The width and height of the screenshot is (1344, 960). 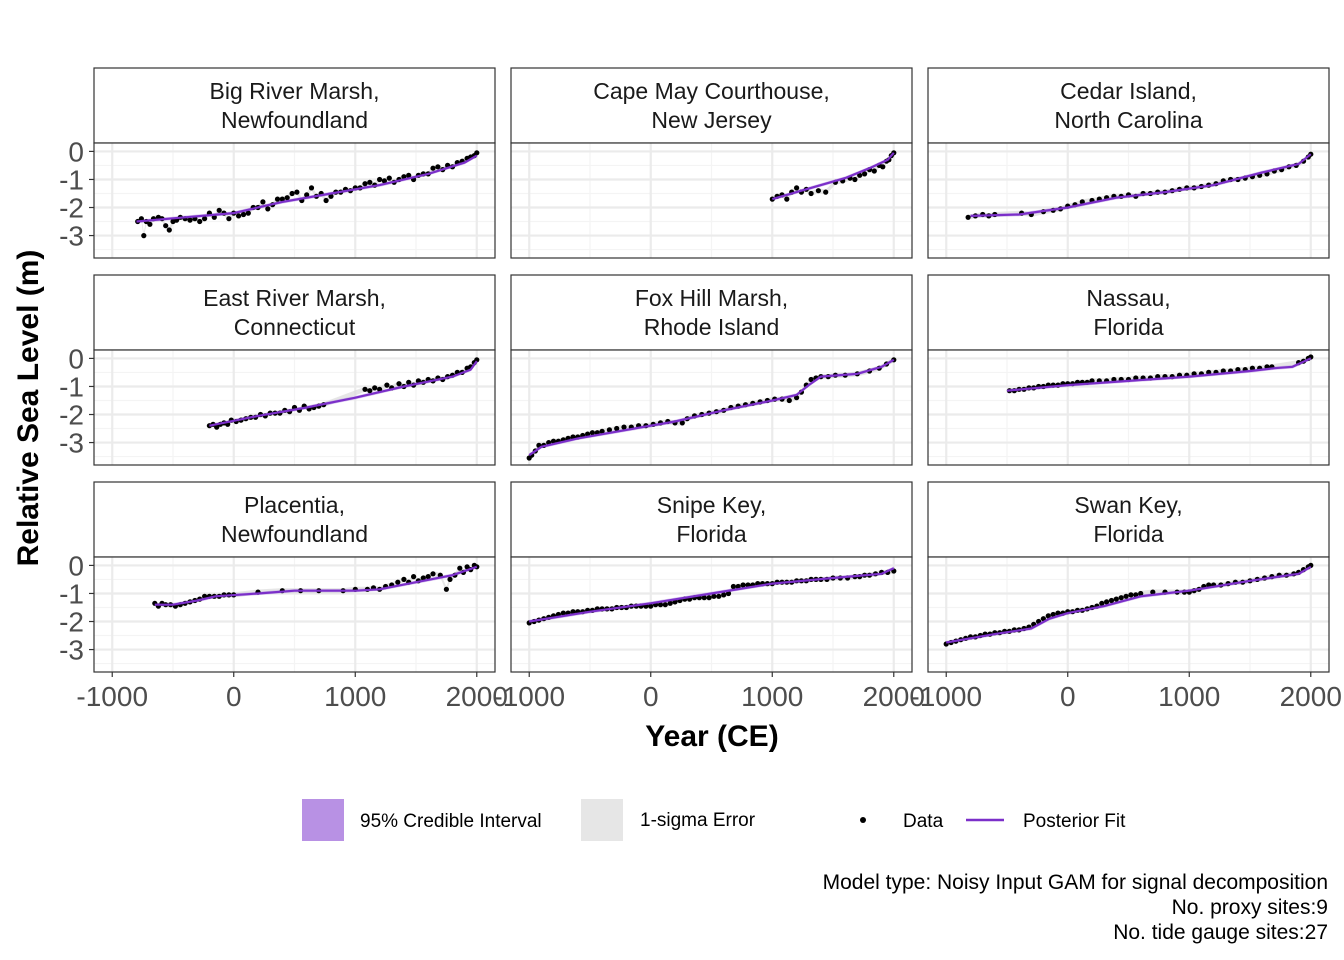 What do you see at coordinates (651, 696) in the screenshot?
I see `x-tick-label: 0` at bounding box center [651, 696].